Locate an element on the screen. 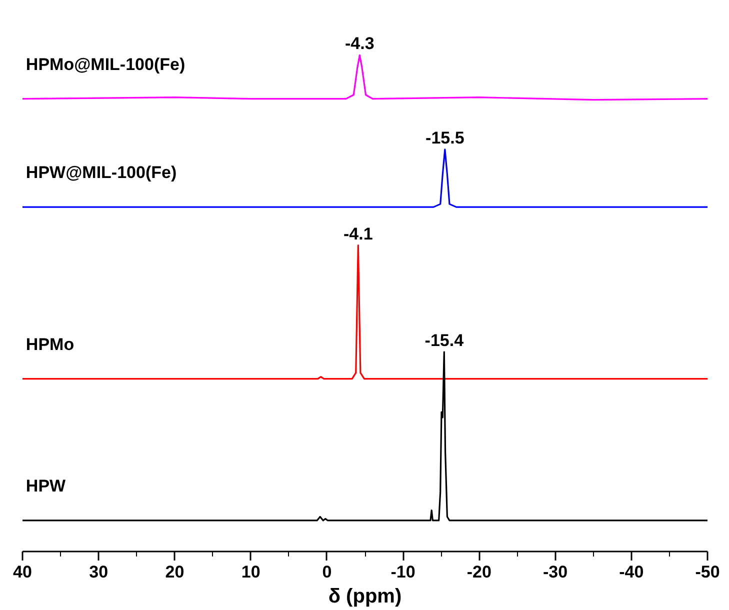 The image size is (729, 610). series-label: HPMo@MIL-100(Fe) is located at coordinates (106, 64).